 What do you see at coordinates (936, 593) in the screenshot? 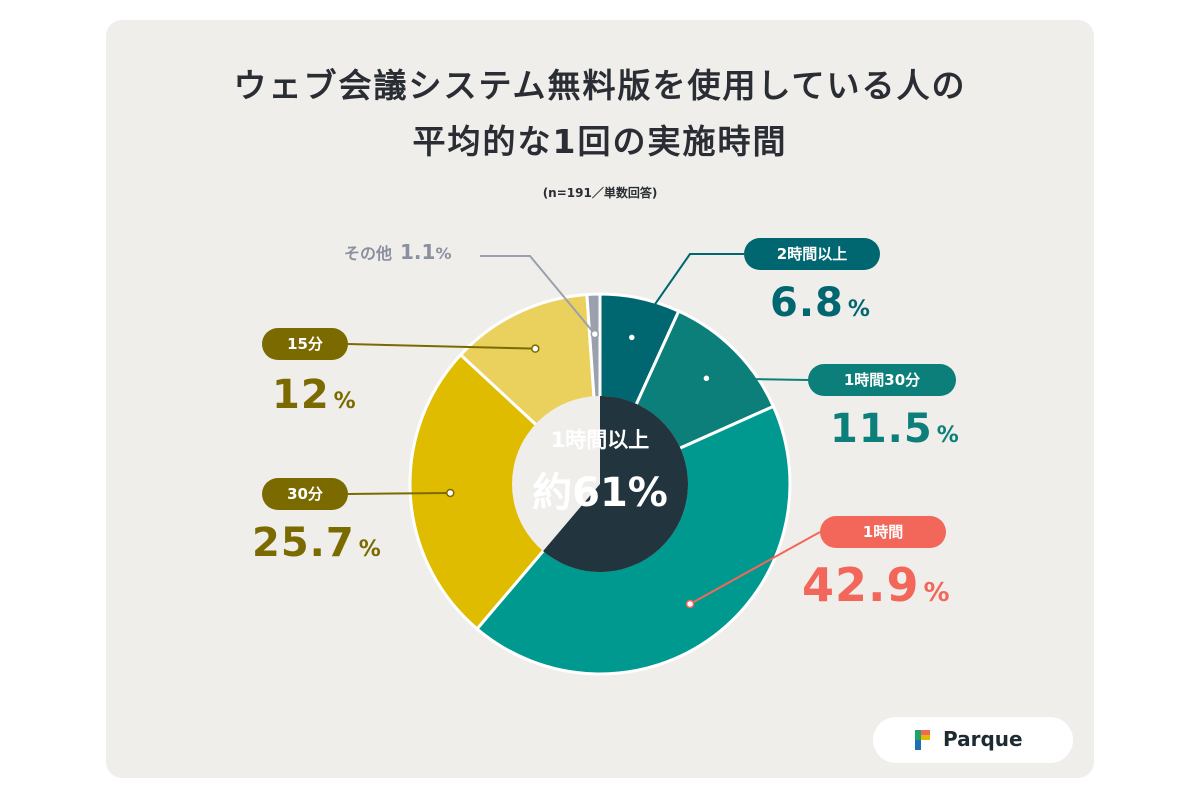
I see `value-one-hour-unit: %` at bounding box center [936, 593].